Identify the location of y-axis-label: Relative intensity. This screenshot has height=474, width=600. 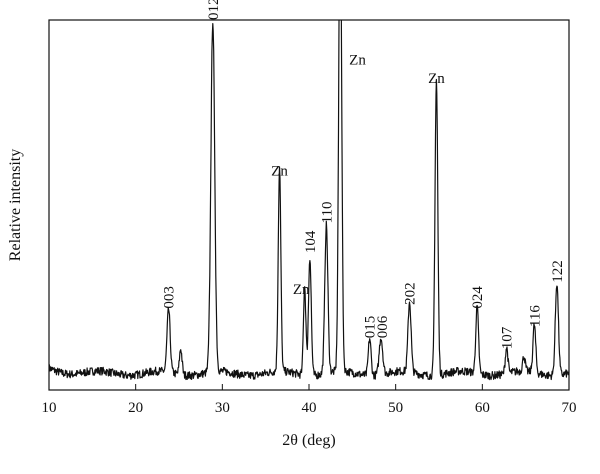
(15, 205).